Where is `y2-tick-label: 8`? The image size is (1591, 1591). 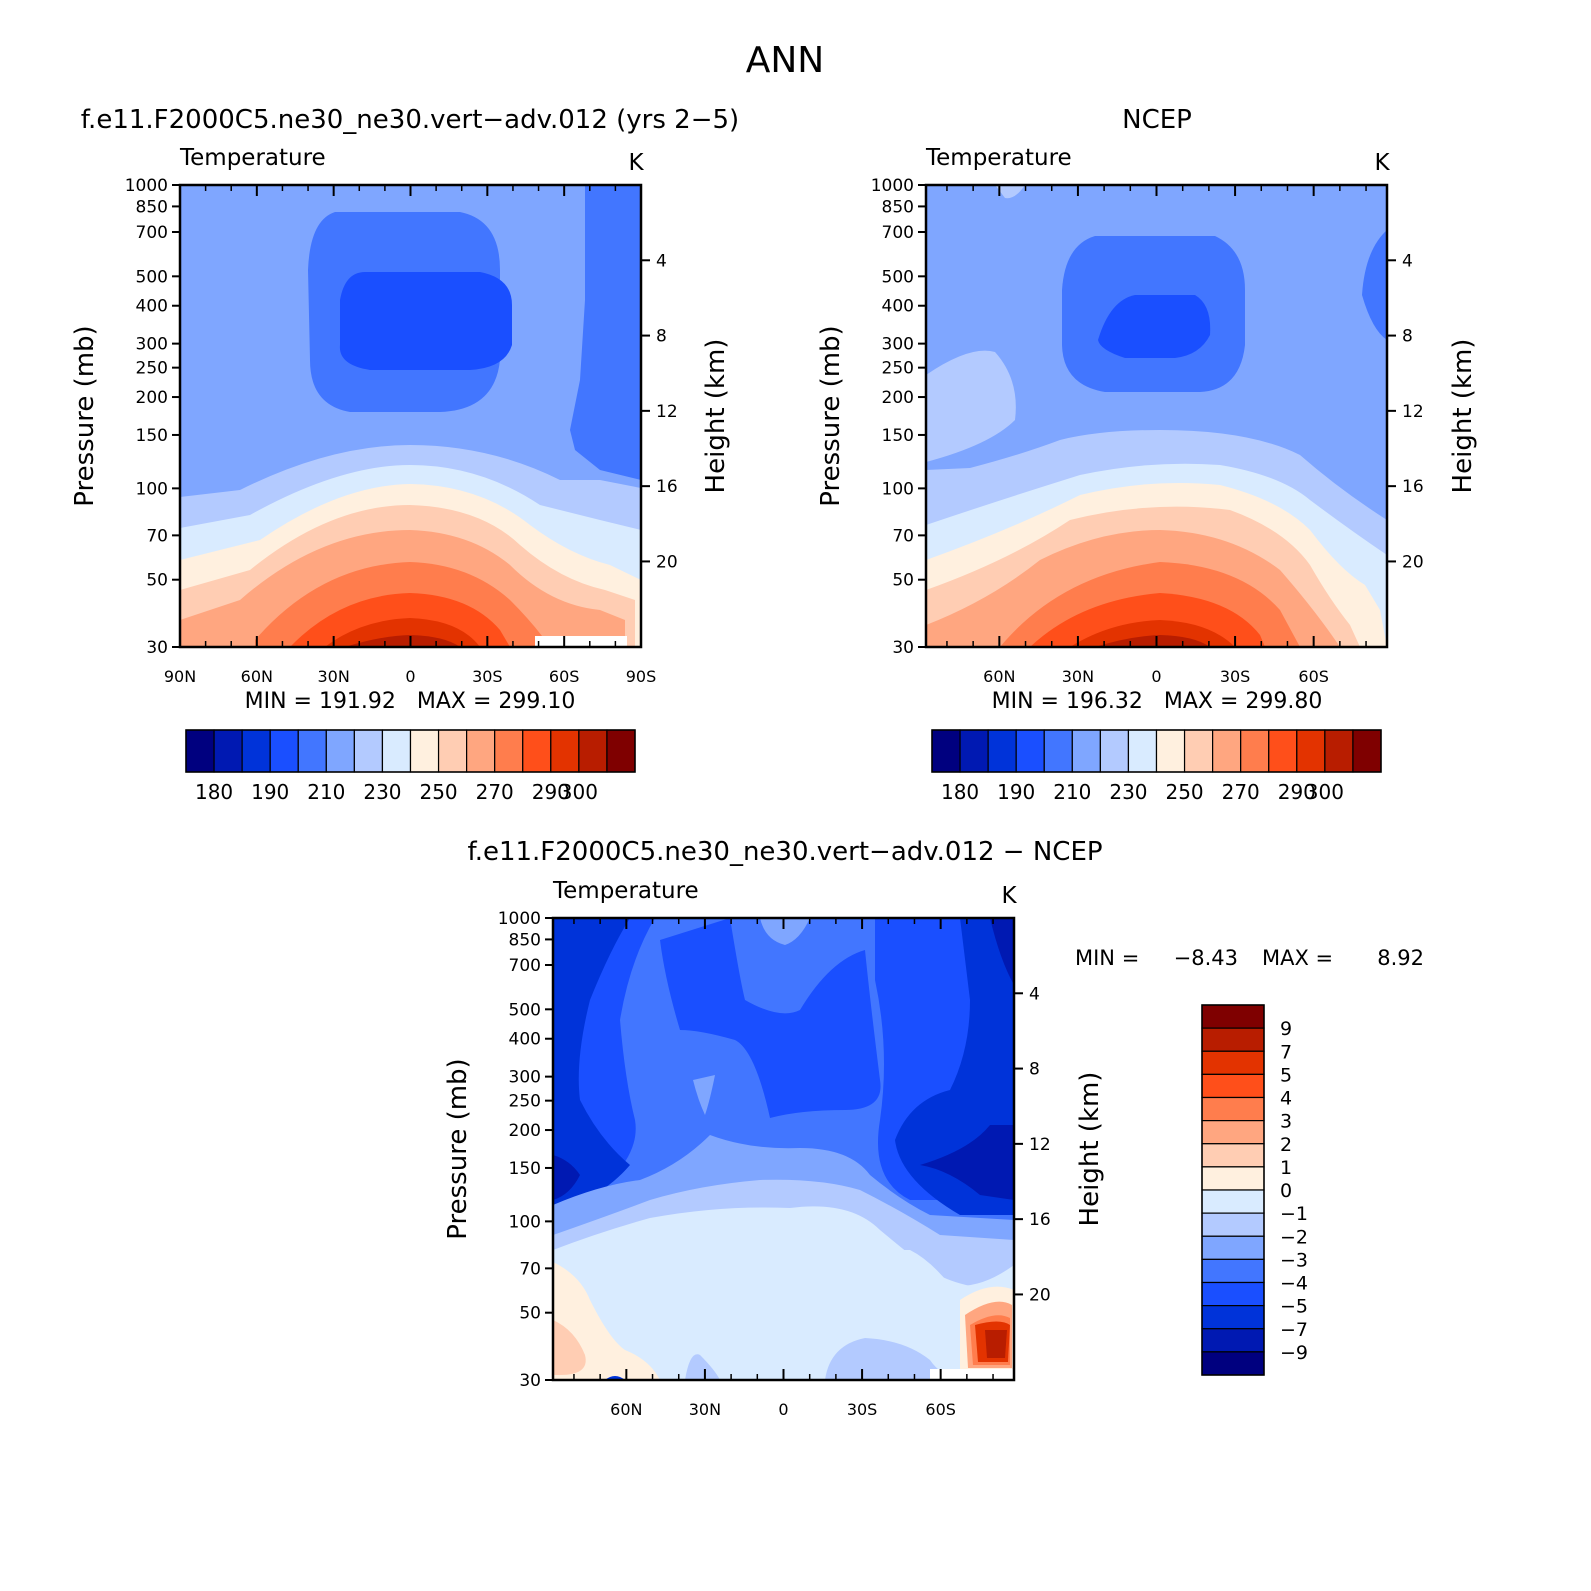 y2-tick-label: 8 is located at coordinates (661, 337).